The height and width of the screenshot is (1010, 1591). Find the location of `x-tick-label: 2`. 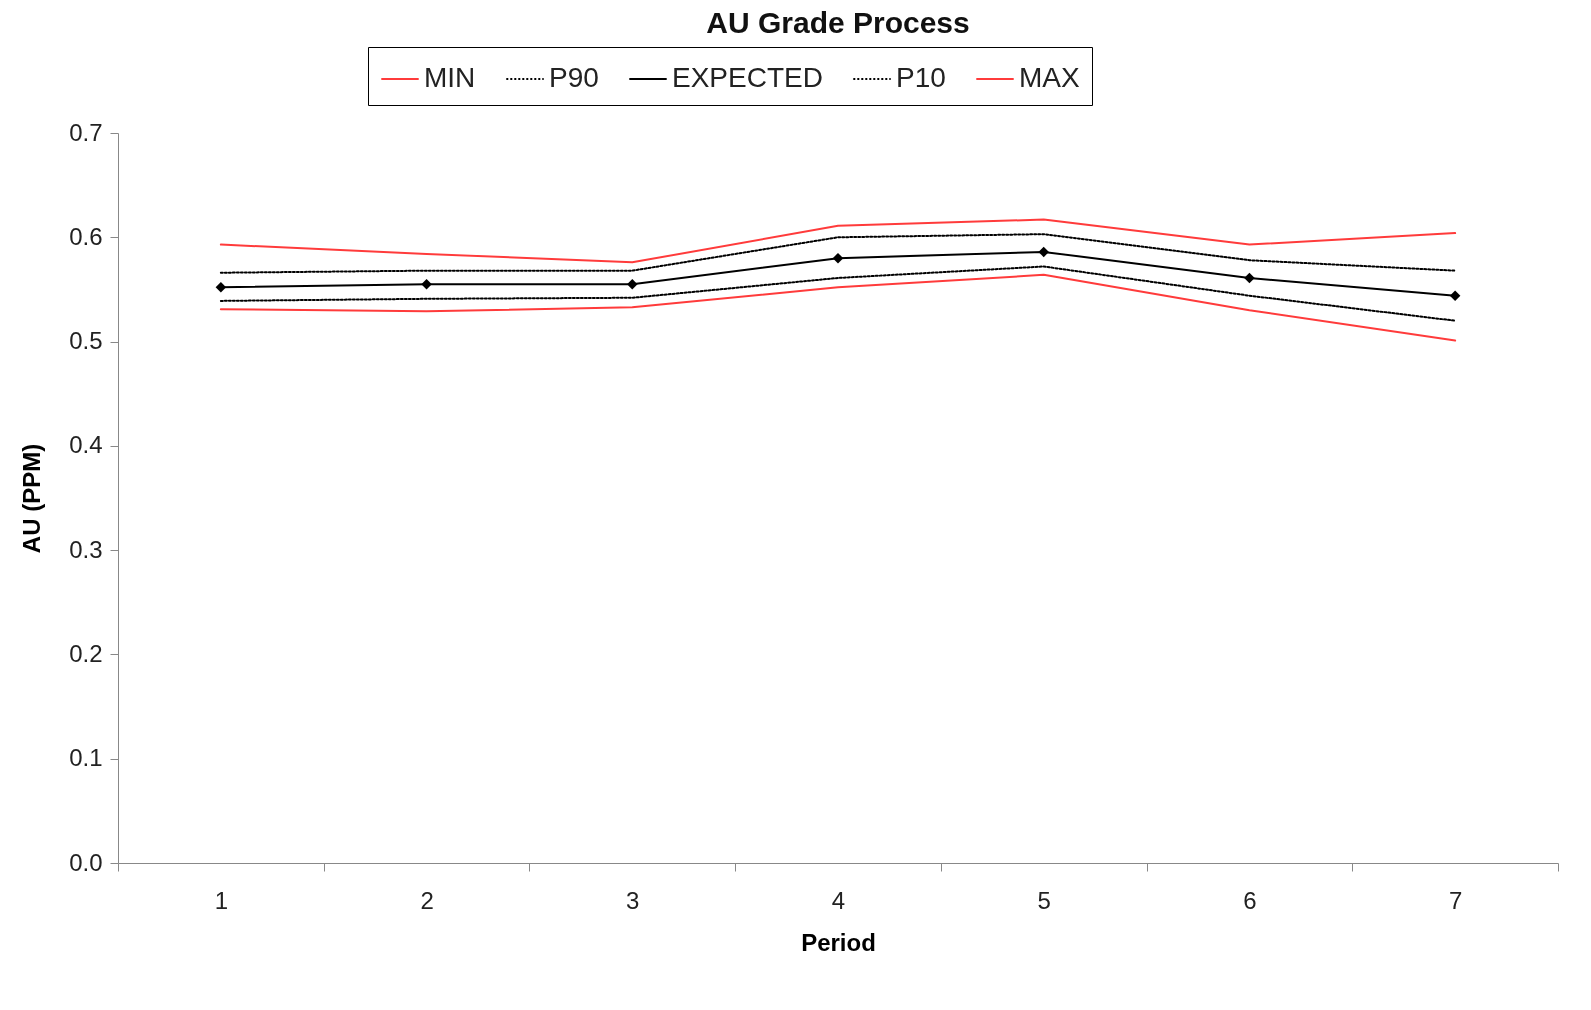

x-tick-label: 2 is located at coordinates (427, 900).